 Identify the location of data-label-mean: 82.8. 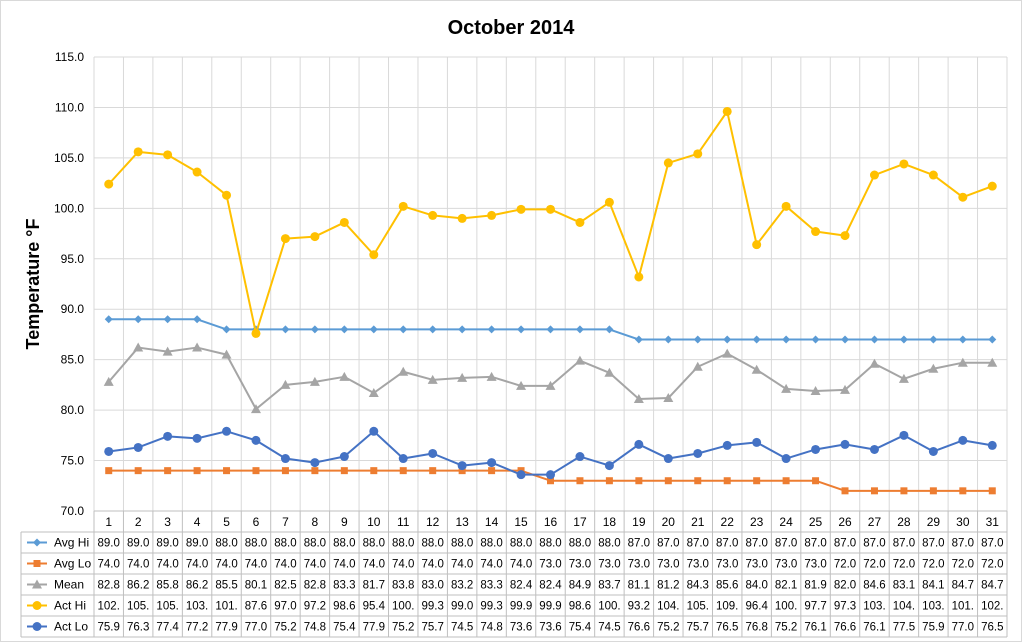
(315, 586).